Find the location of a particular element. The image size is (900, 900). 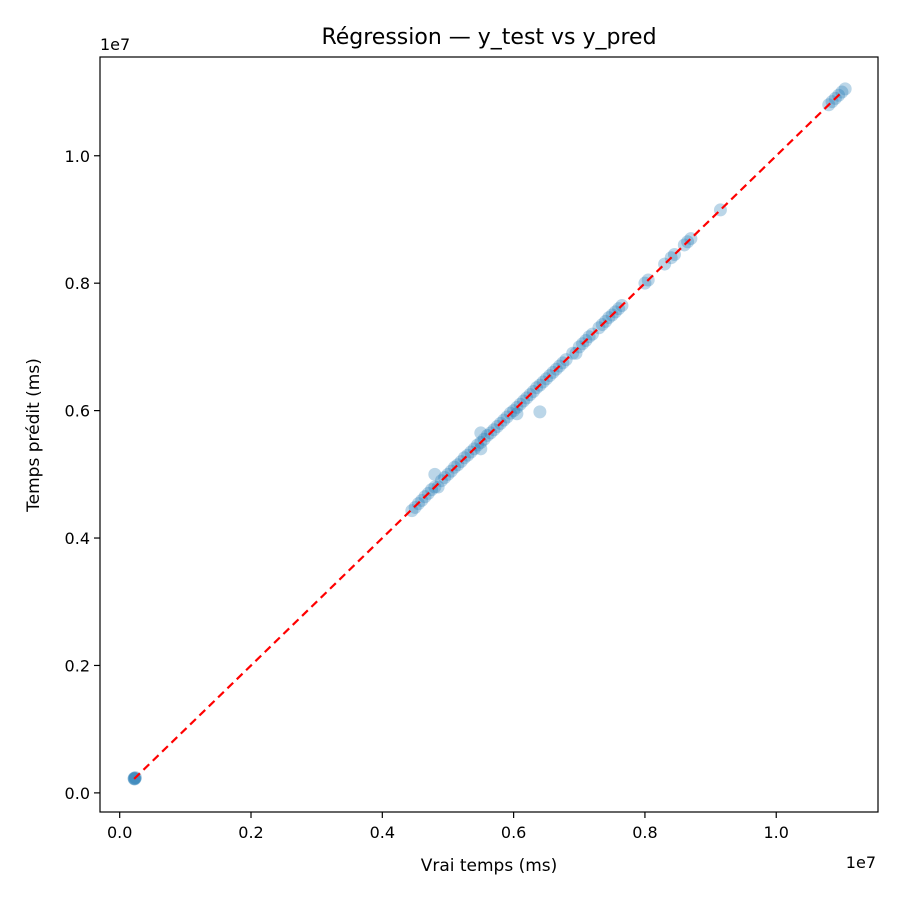

x-tick-label: 1.0 is located at coordinates (776, 832).